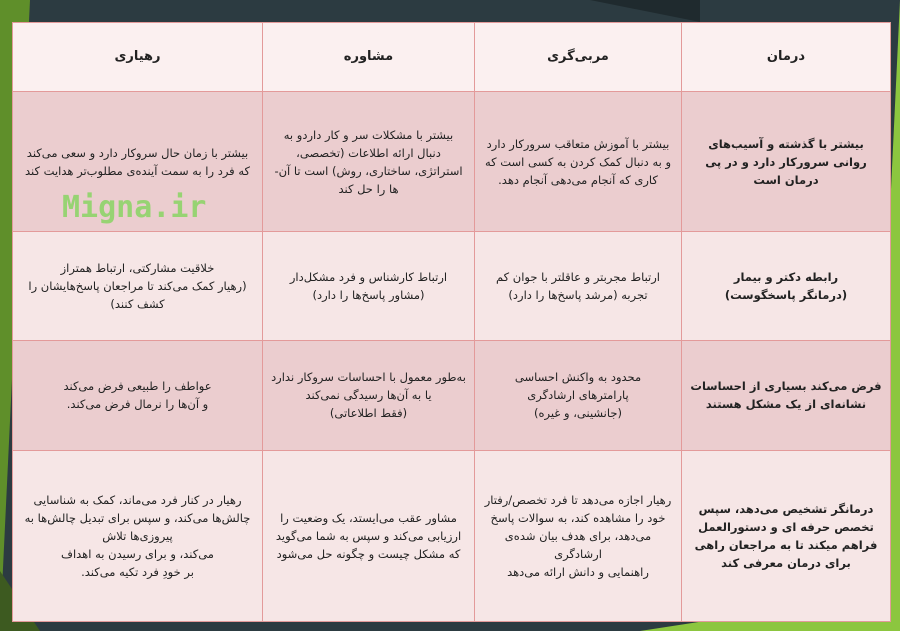 The height and width of the screenshot is (631, 900). What do you see at coordinates (134, 207) in the screenshot?
I see `watermark: Migna.ir` at bounding box center [134, 207].